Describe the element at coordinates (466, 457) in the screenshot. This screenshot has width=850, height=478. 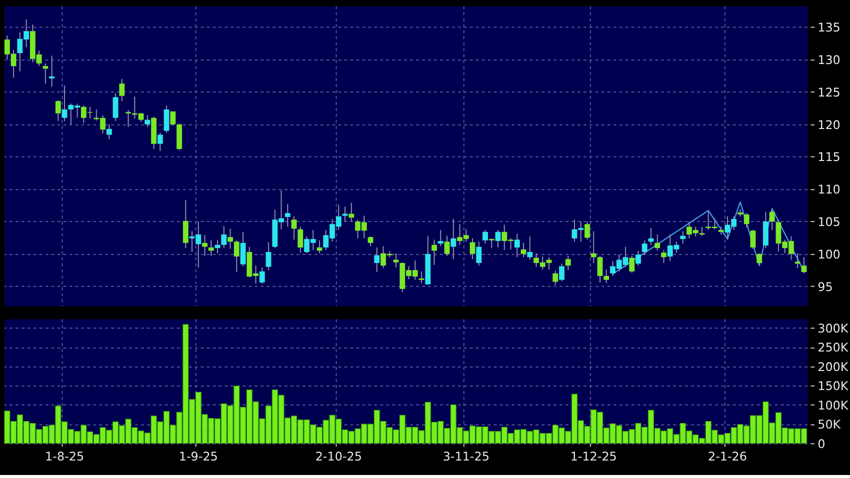
I see `x-tick-label: 3-11-25` at that location.